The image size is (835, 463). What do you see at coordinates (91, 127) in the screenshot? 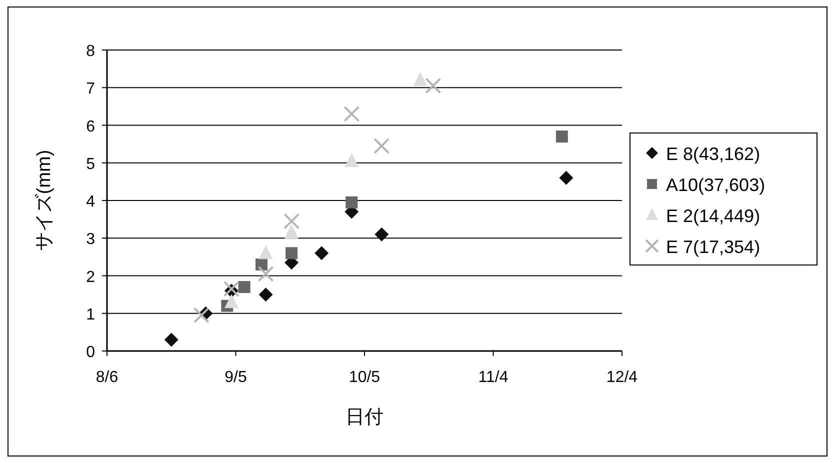
I see `y-tick-label: 6` at bounding box center [91, 127].